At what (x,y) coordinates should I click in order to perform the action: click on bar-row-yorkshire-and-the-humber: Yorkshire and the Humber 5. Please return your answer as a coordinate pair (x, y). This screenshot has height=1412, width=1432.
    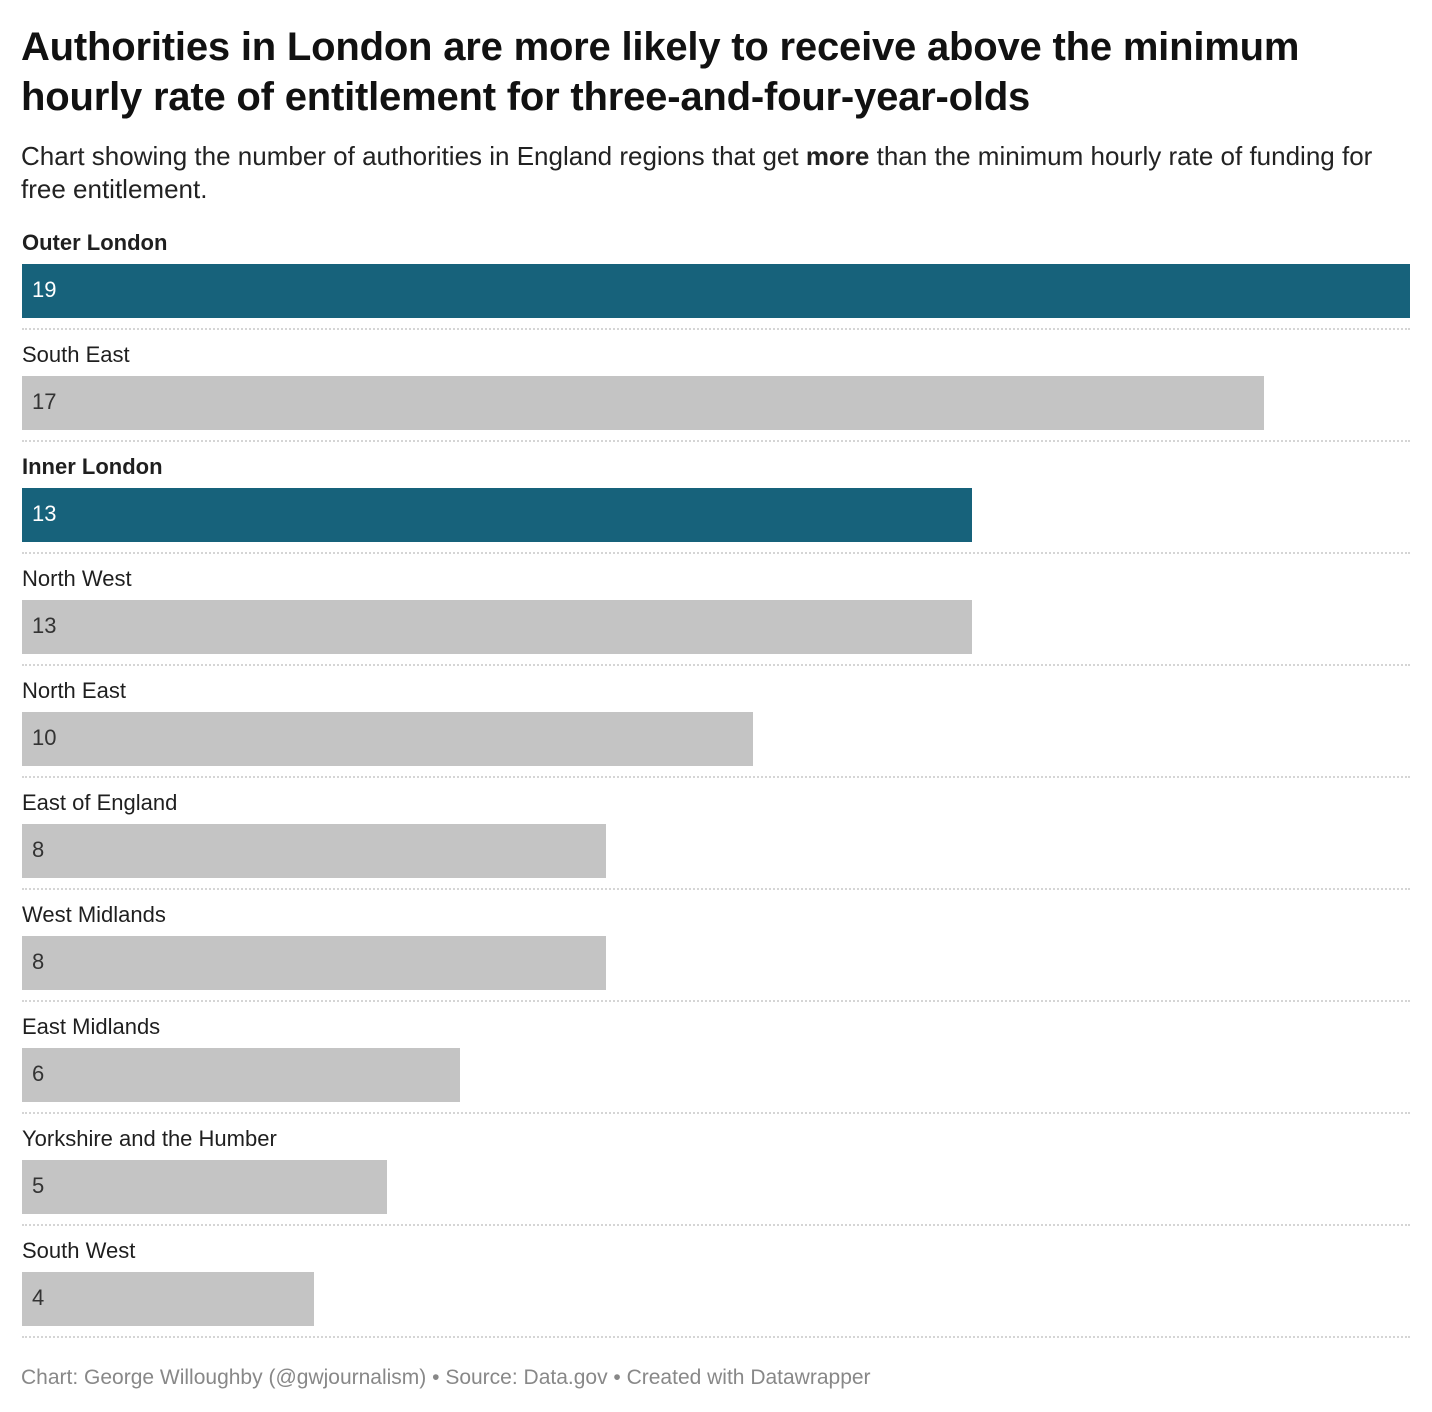
    Looking at the image, I should click on (716, 1178).